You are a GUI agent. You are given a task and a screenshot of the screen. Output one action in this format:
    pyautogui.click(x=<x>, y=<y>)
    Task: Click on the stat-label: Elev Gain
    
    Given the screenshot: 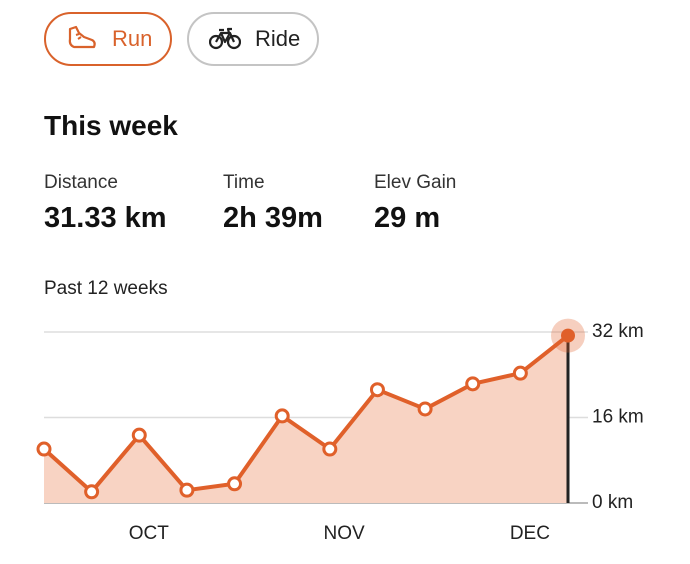 What is the action you would take?
    pyautogui.click(x=415, y=182)
    